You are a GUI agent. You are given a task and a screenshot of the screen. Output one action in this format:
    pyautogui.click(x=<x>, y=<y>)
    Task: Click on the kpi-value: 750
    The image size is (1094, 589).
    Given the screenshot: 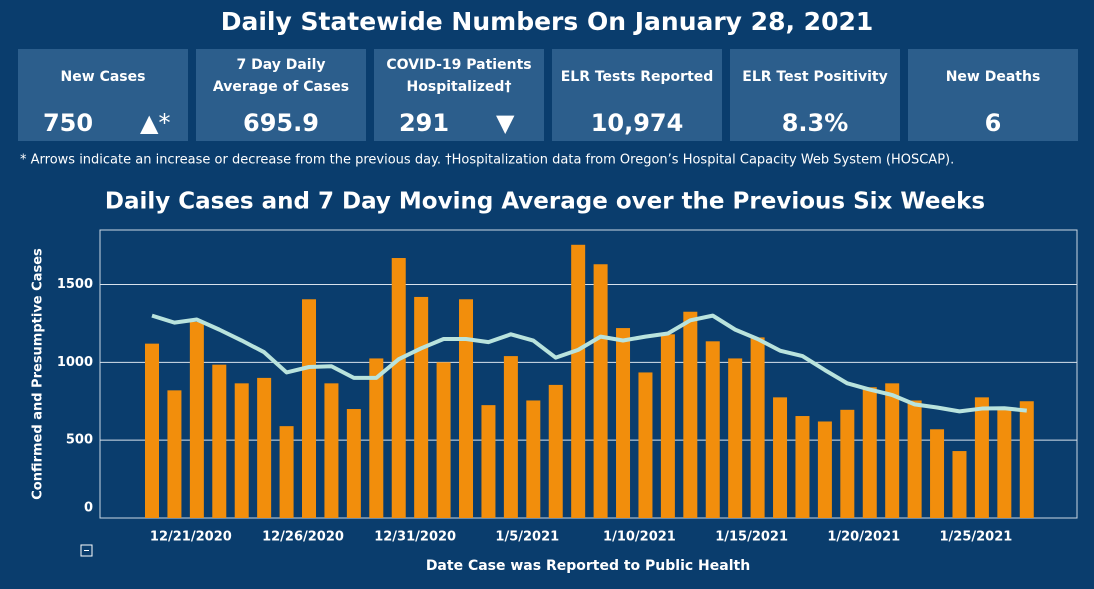 What is the action you would take?
    pyautogui.click(x=68, y=123)
    